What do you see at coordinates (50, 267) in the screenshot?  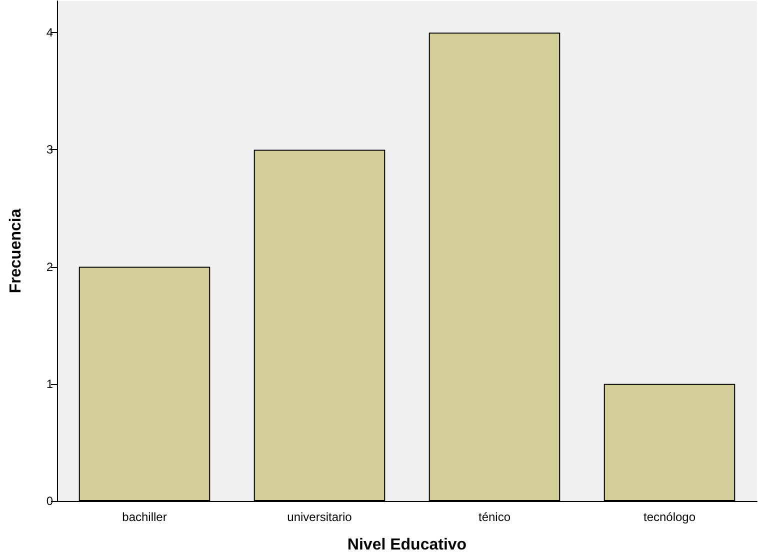 I see `y-tick-label: 2` at bounding box center [50, 267].